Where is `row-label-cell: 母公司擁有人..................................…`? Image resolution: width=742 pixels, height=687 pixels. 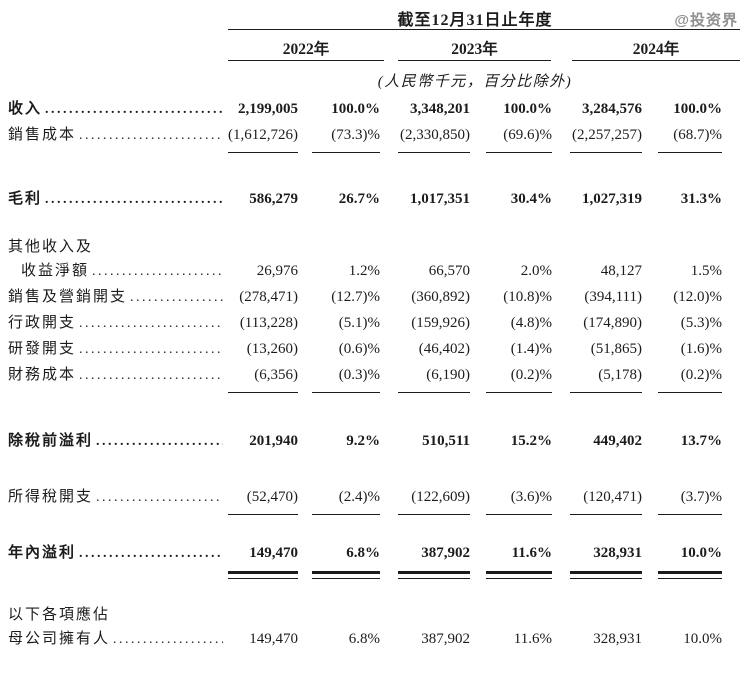 row-label-cell: 母公司擁有人..................................… is located at coordinates (118, 639).